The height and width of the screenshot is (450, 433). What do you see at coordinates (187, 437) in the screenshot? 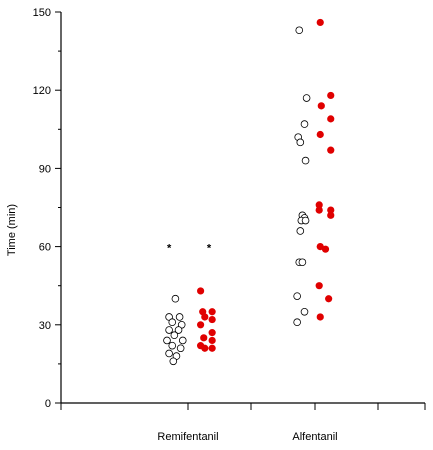
I see `x-tick-label-remifentanil: Remifentanil` at bounding box center [187, 437].